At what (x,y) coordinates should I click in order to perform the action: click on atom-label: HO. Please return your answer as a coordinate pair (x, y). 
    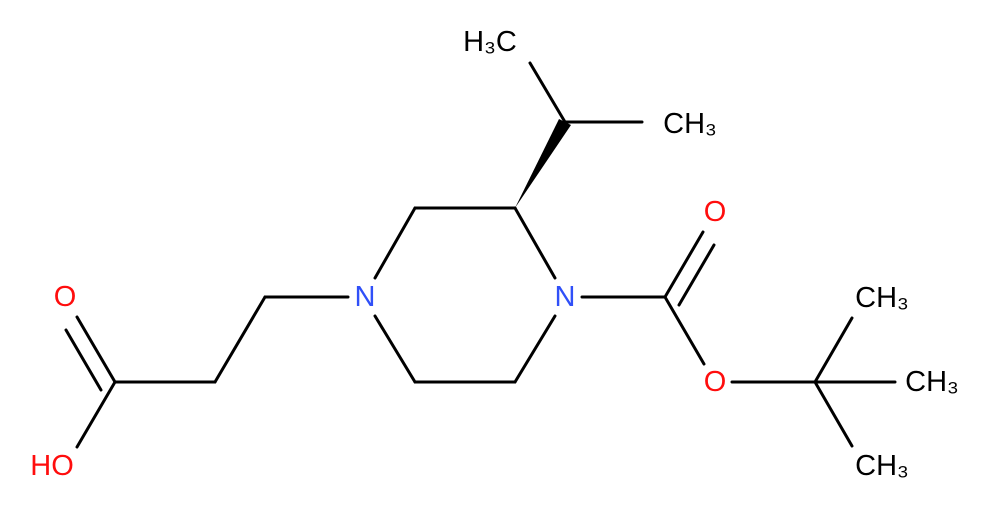
    Looking at the image, I should click on (52, 466).